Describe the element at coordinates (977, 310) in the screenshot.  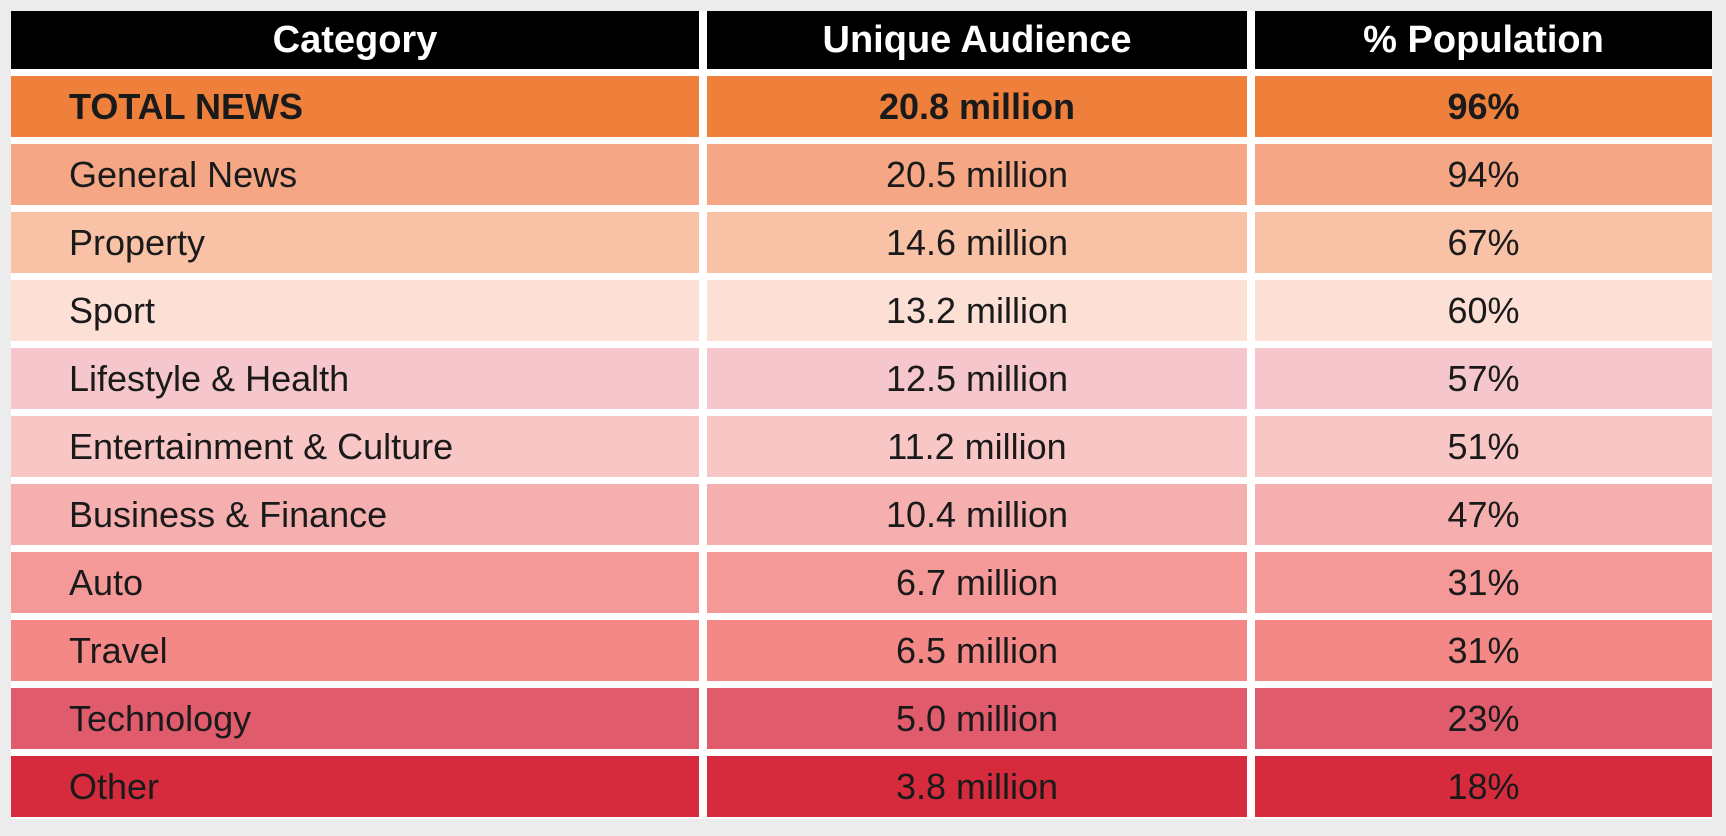
I see `cell-unique-audience: 13.2 million` at that location.